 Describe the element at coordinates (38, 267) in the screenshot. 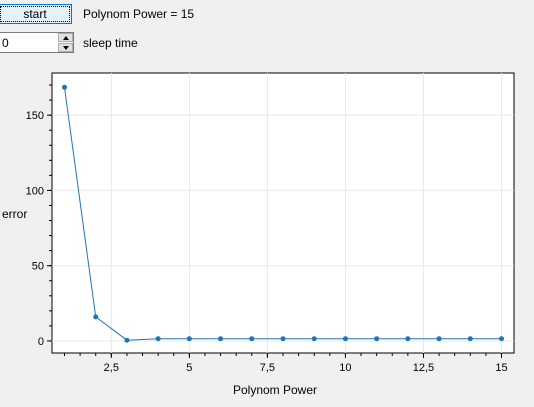

I see `y-tick-label: 50` at that location.